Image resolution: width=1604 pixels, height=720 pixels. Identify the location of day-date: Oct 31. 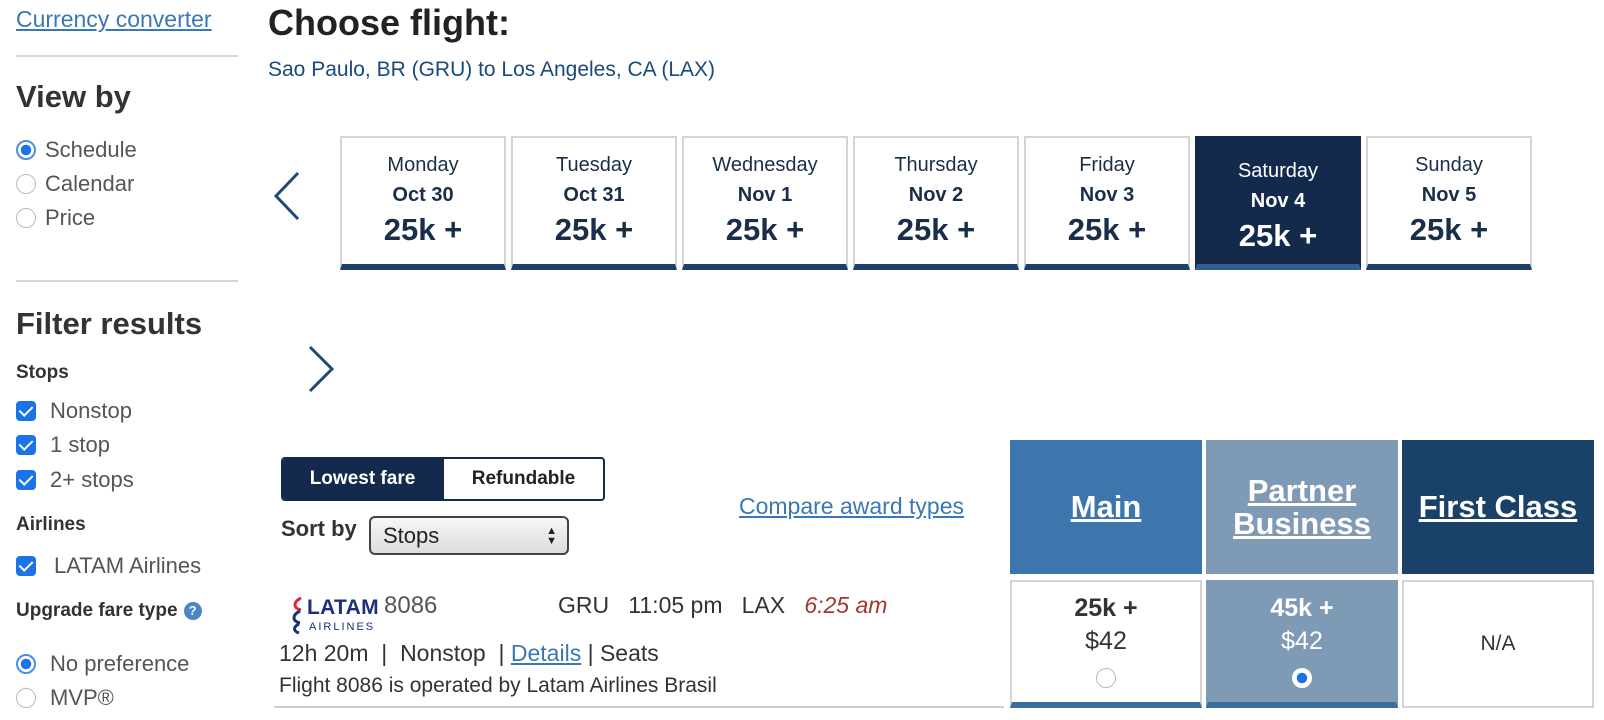
(594, 195).